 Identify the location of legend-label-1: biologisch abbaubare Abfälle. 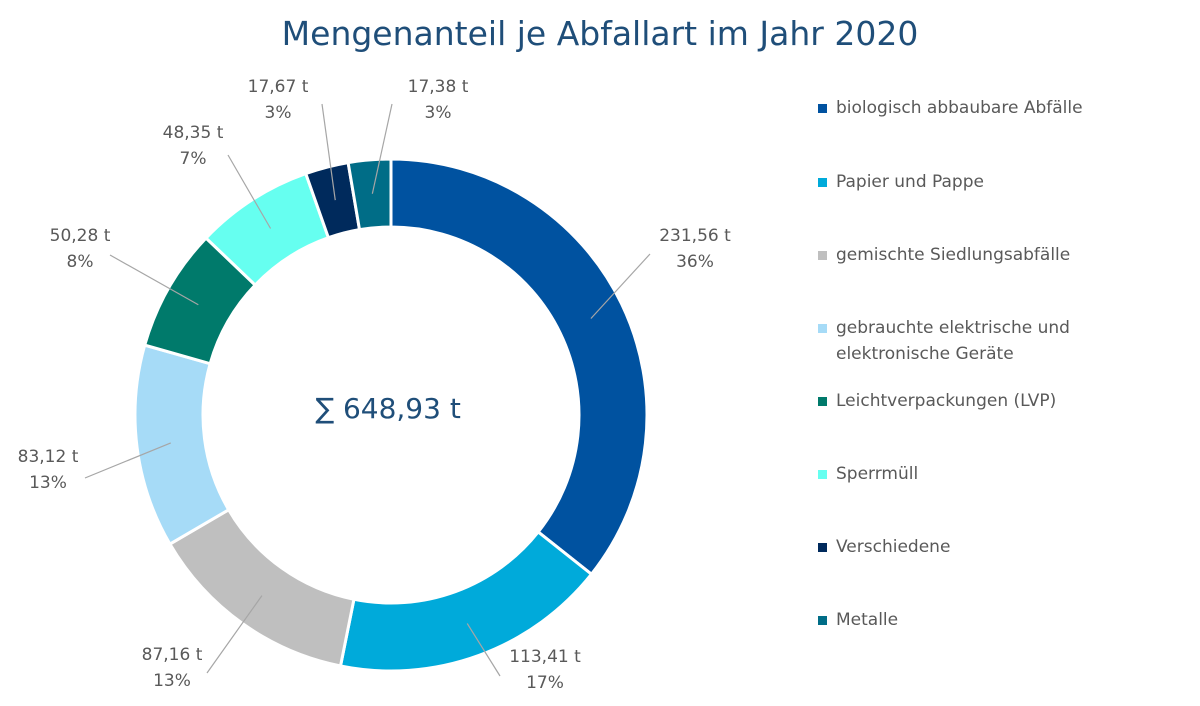
(959, 108).